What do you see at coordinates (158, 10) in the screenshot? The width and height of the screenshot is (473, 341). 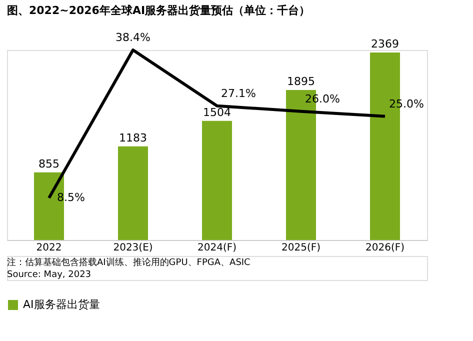 I see `chart-title: 图、2022~2026年全球AI服务器出货量预估（单位：千台）` at bounding box center [158, 10].